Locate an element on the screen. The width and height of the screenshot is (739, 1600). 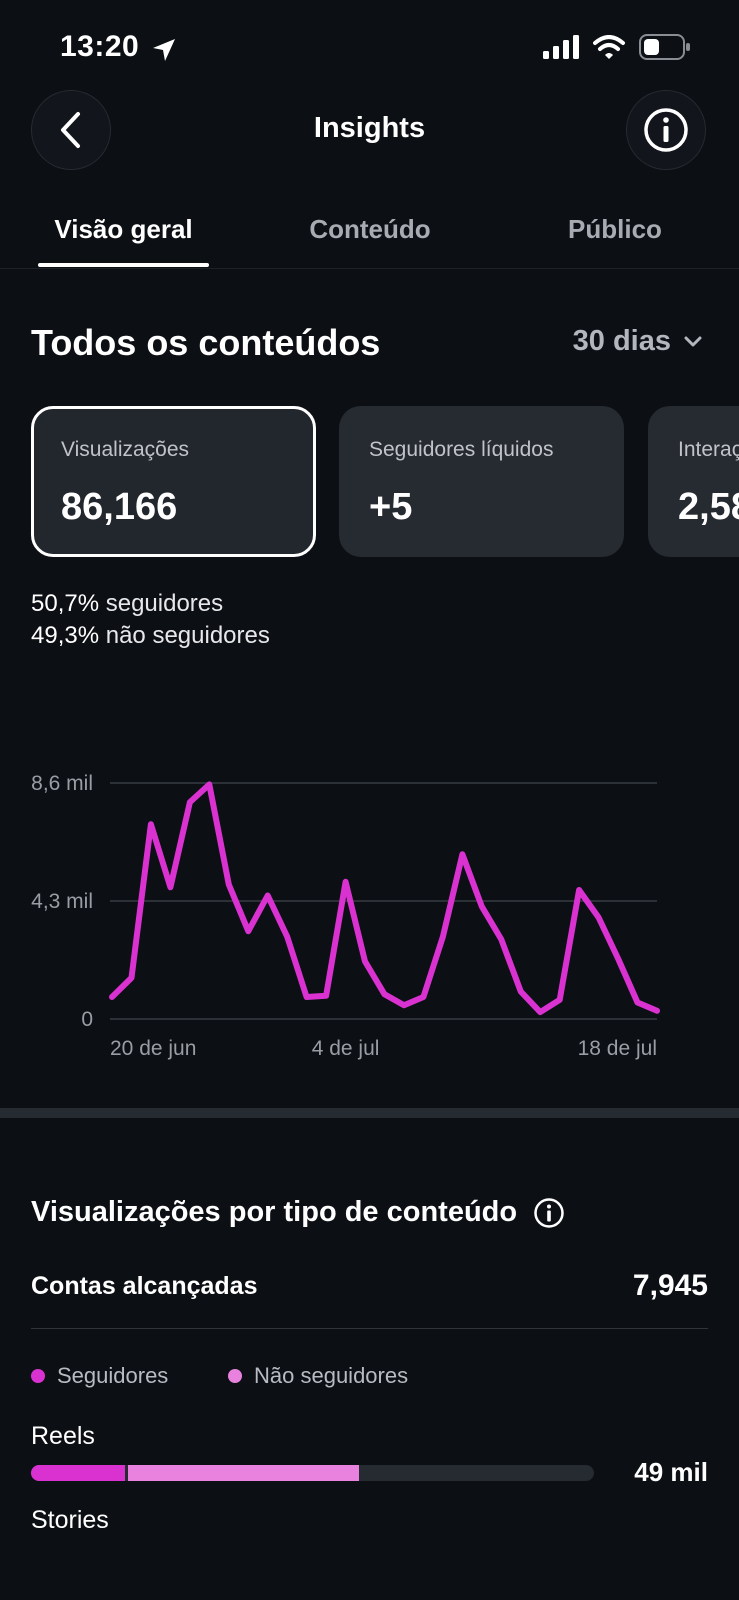
followers-color-dot is located at coordinates (38, 1376).